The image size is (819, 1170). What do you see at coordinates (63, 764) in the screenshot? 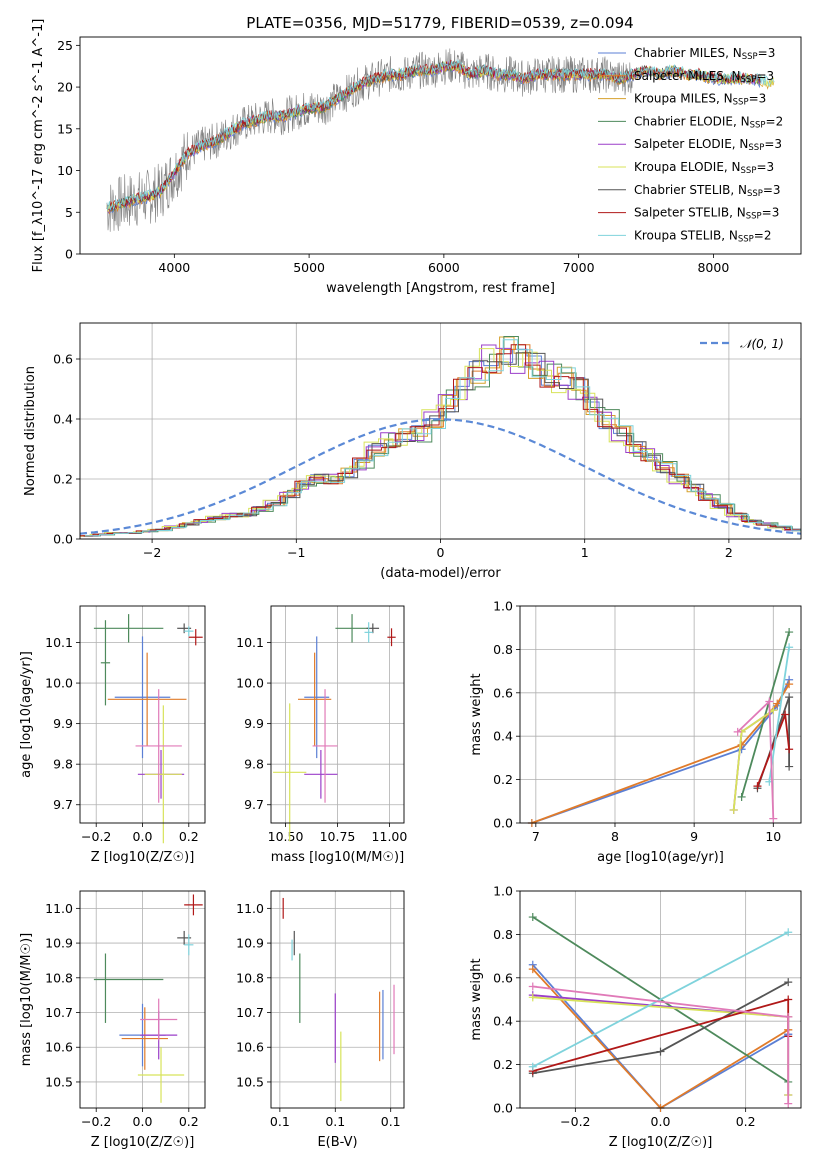
I see `y-tick-label: 9.8` at bounding box center [63, 764].